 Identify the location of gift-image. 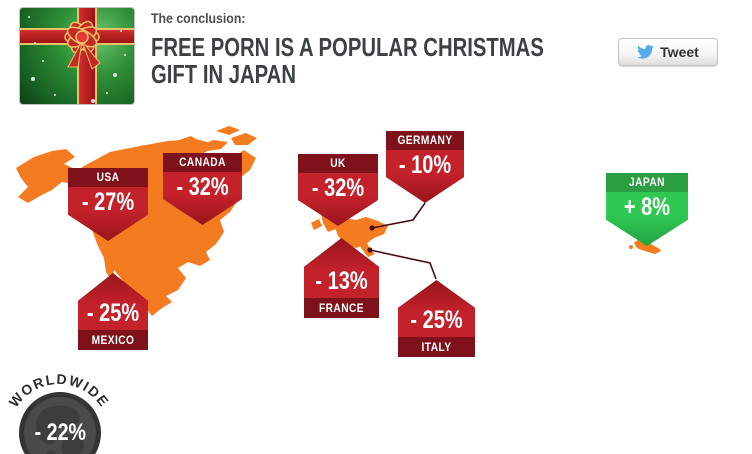
(77, 56).